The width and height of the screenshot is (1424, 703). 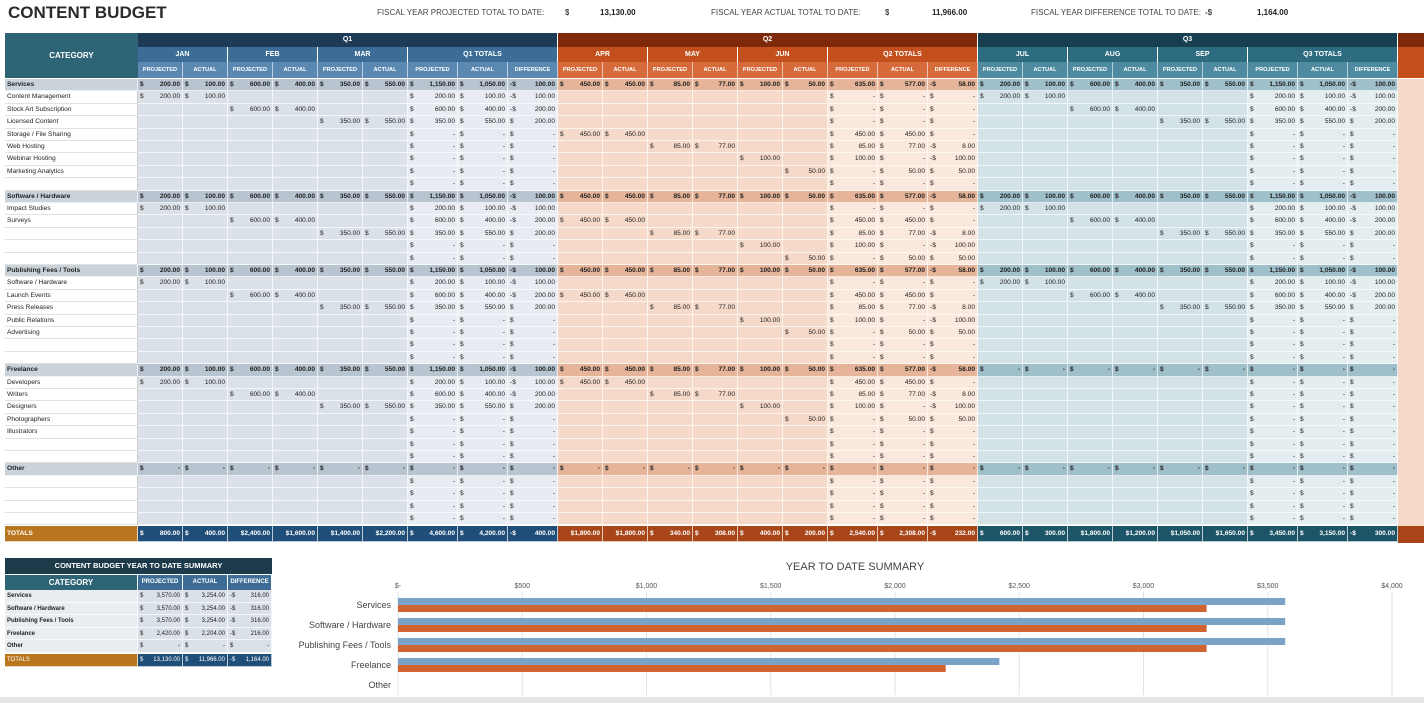 I want to click on totals-header: Q1 TOTALS, so click(x=483, y=54).